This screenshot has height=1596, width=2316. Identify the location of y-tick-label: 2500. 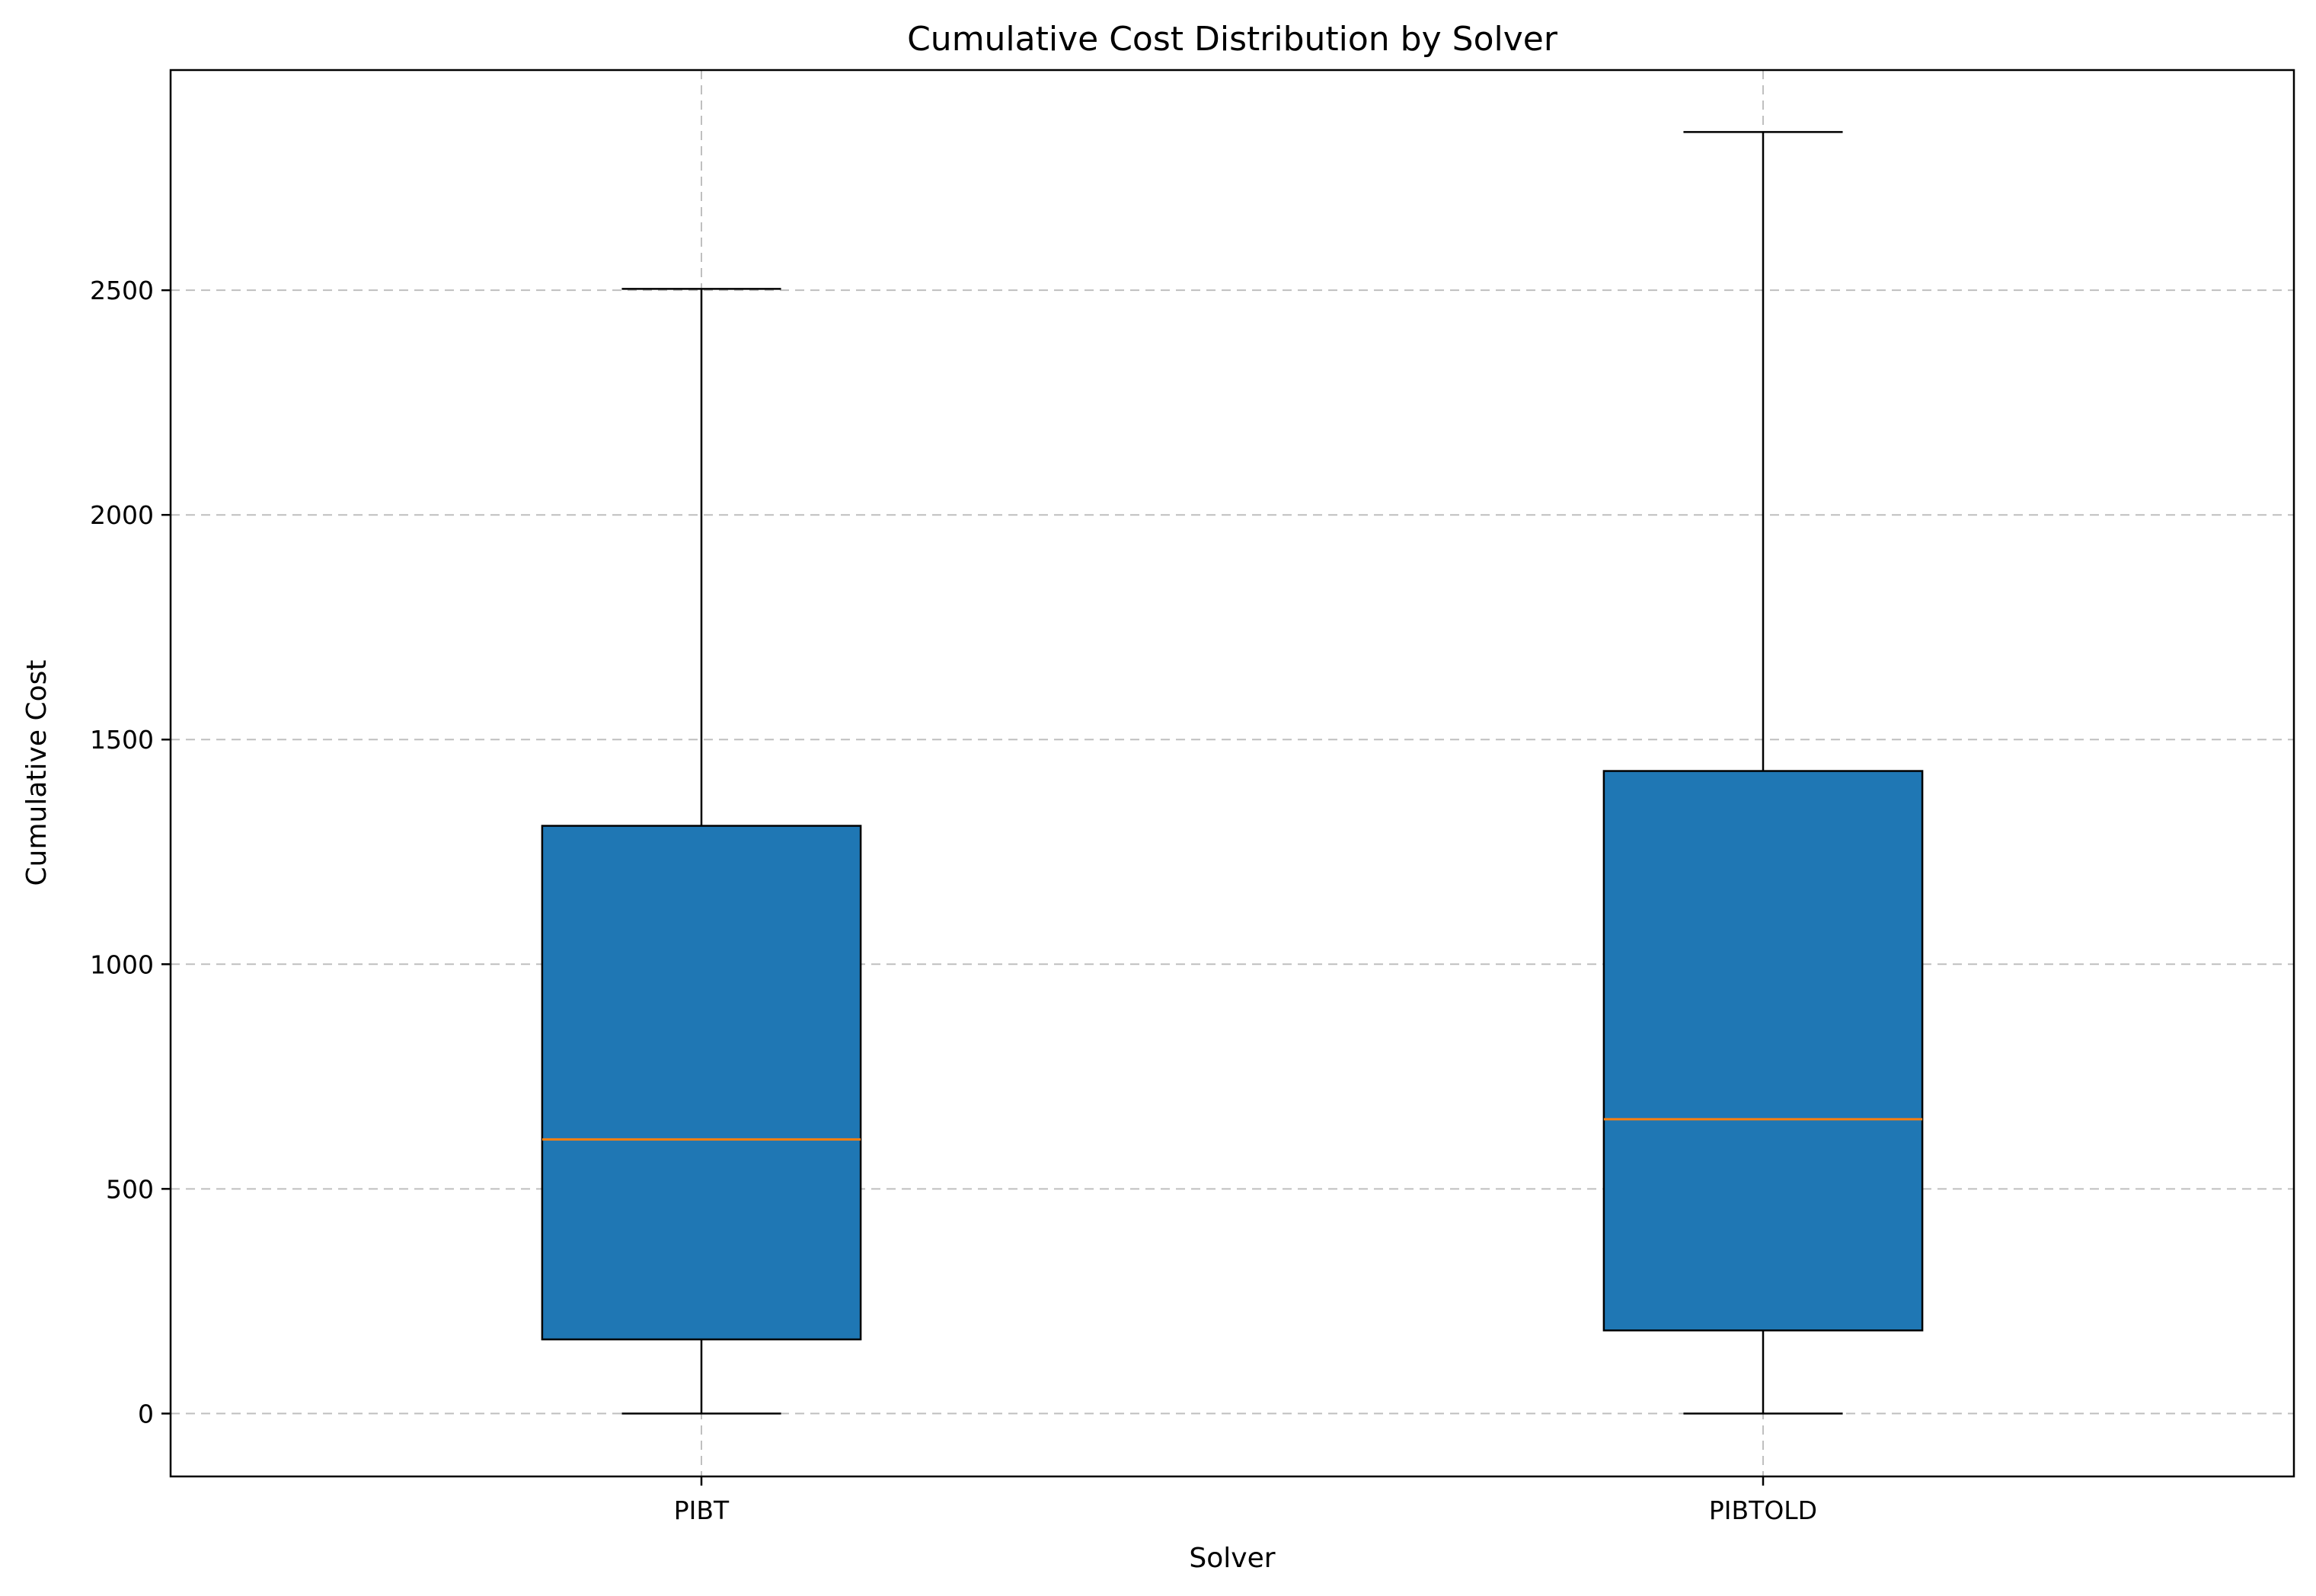
(122, 290).